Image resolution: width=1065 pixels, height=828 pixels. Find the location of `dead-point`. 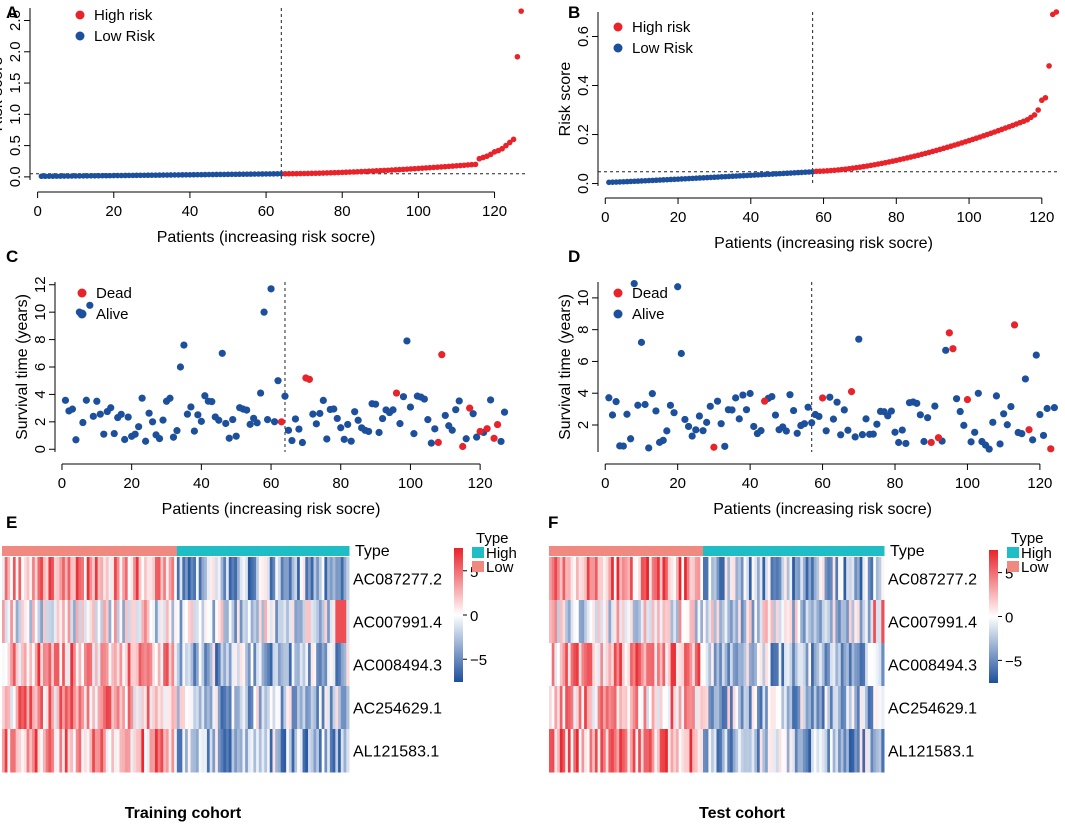

dead-point is located at coordinates (309, 379).